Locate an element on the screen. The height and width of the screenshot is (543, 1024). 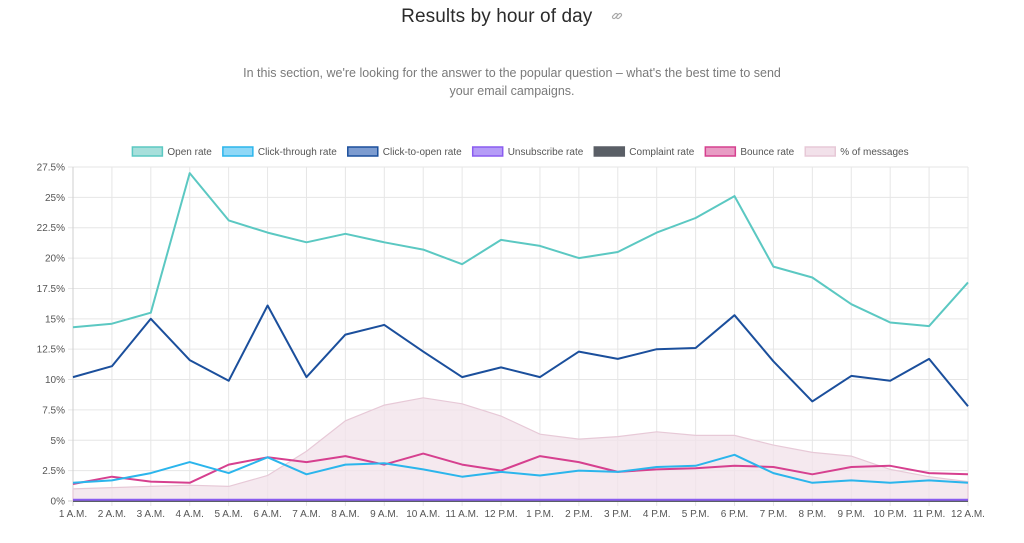
x-tick-label: 10 P.M. is located at coordinates (890, 514).